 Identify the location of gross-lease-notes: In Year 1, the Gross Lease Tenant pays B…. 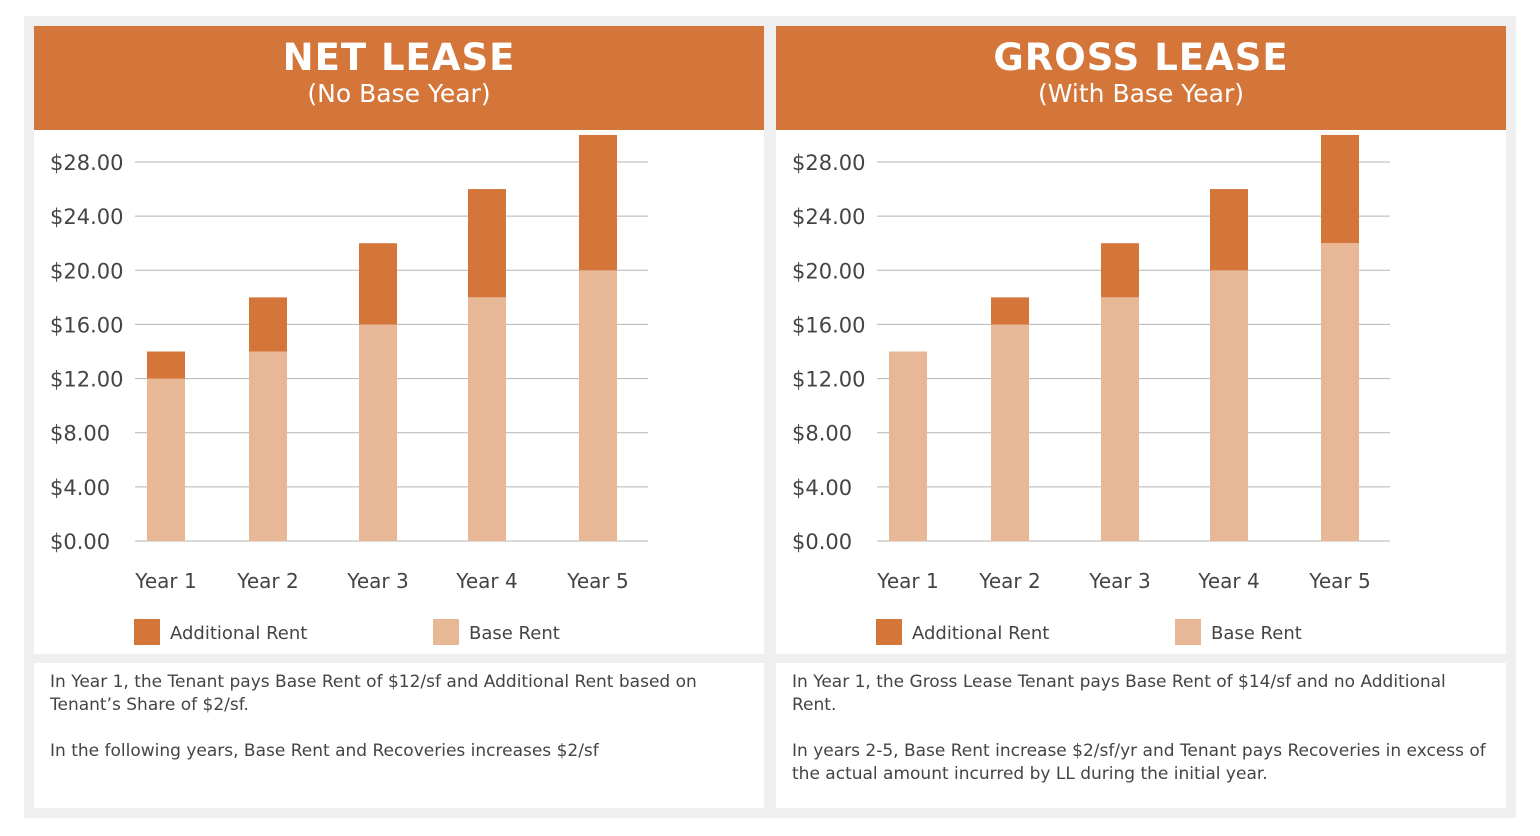
(1141, 735).